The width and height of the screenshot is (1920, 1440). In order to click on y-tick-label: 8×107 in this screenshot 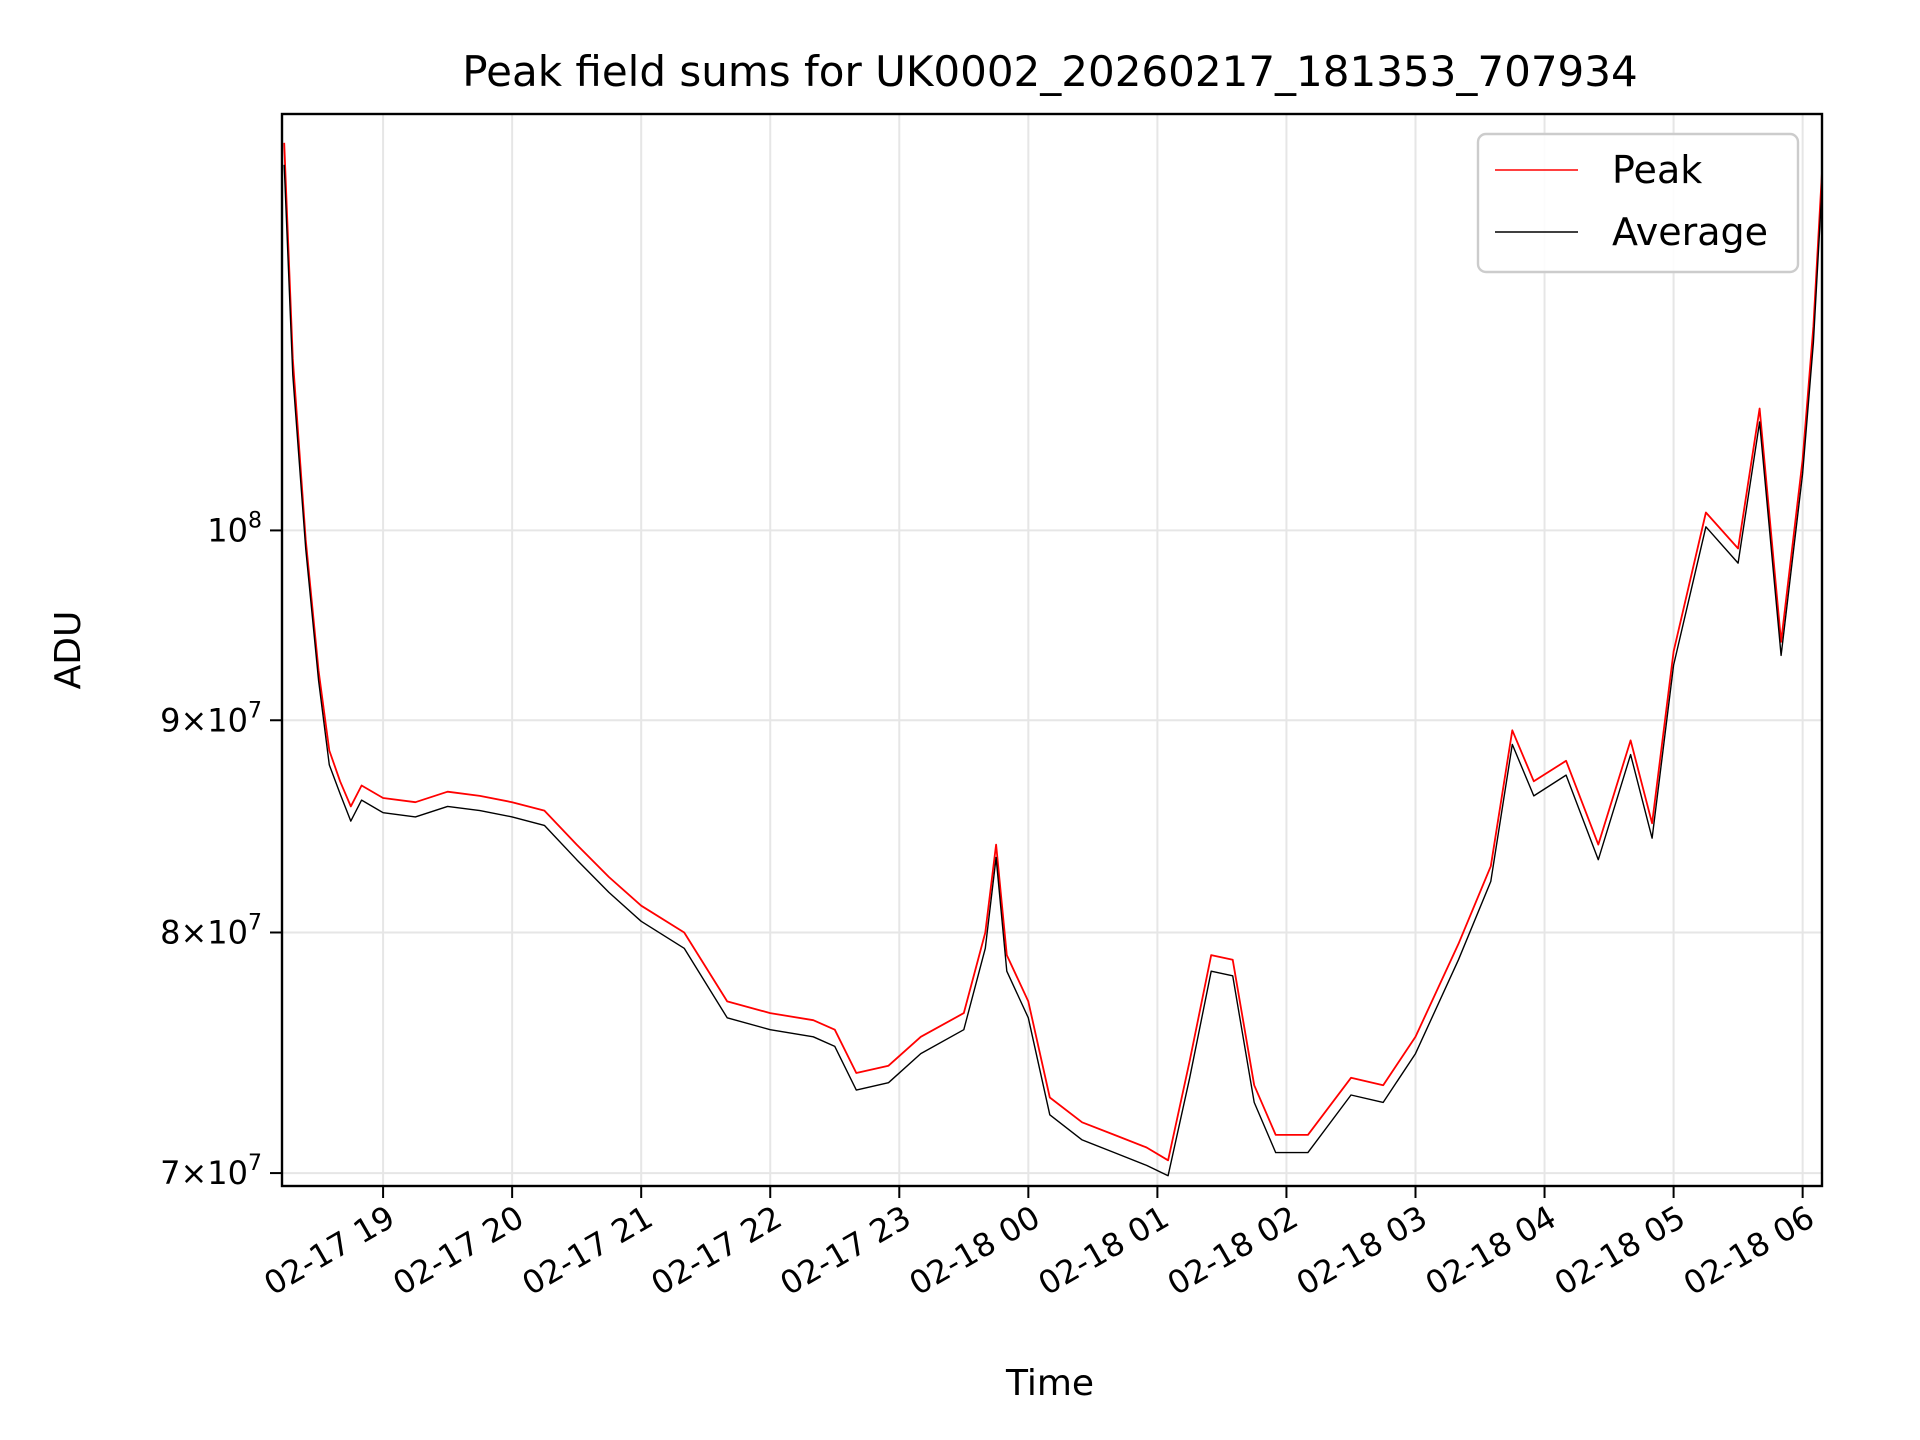, I will do `click(211, 930)`.